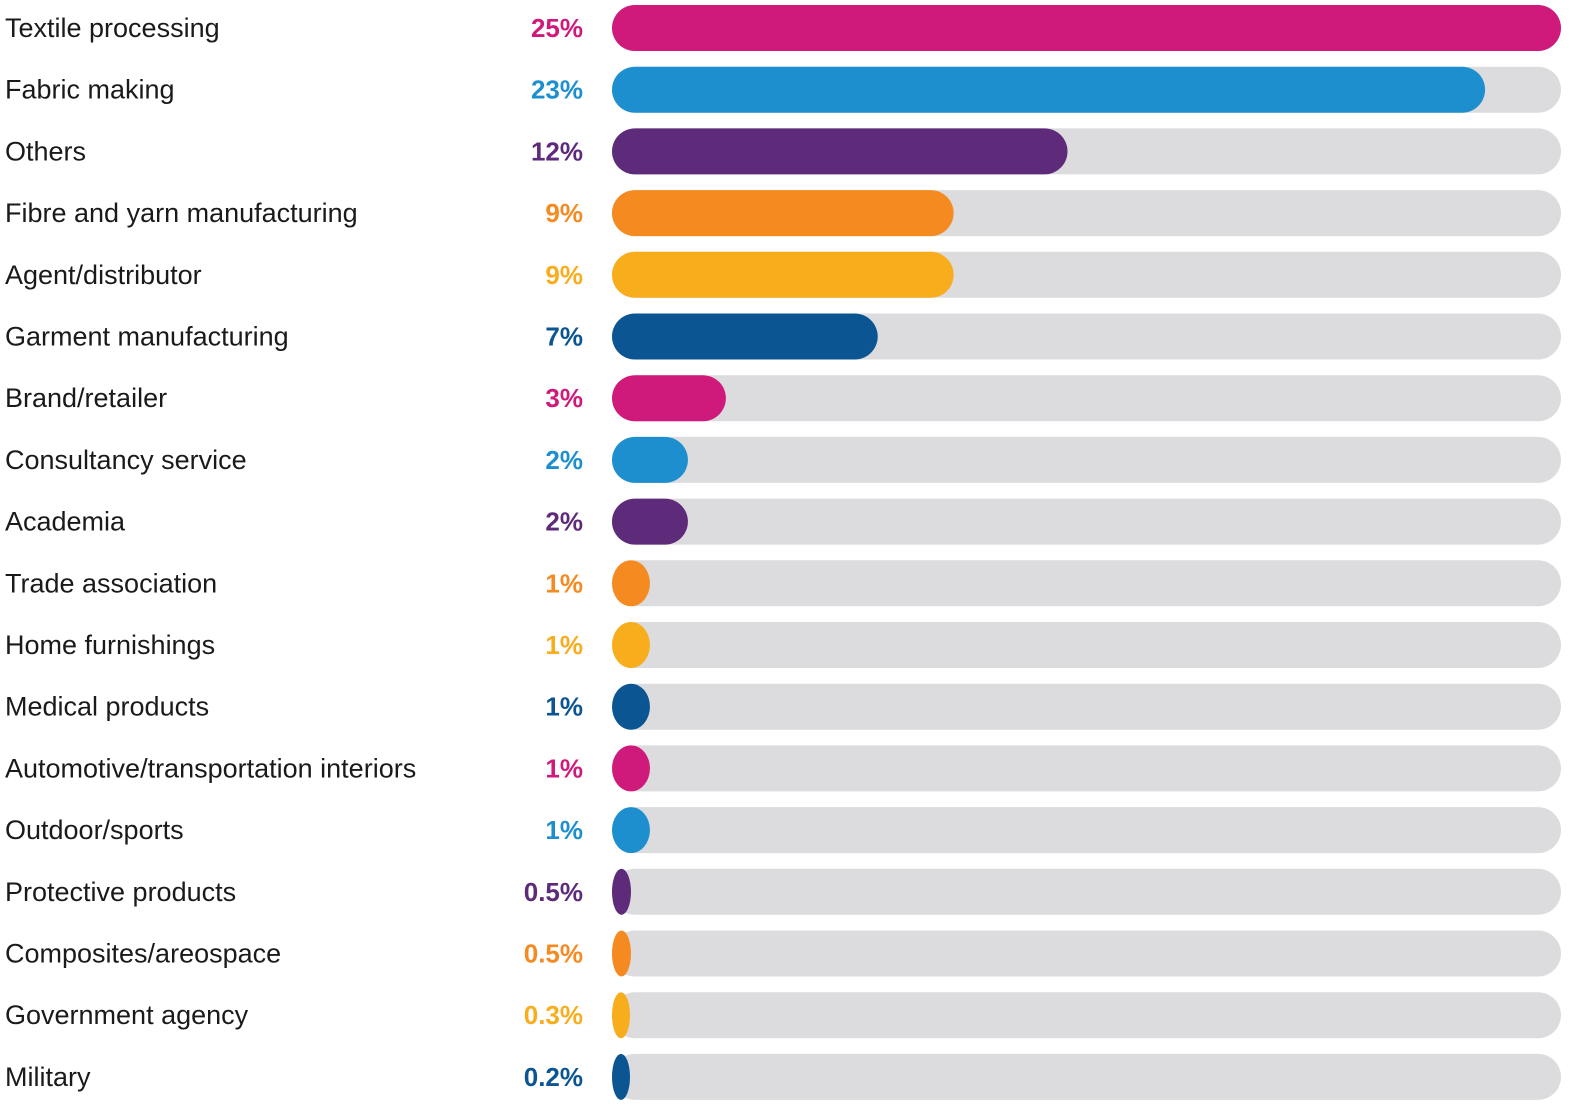 The width and height of the screenshot is (1581, 1115). Describe the element at coordinates (181, 213) in the screenshot. I see `category-label: Fibre and yarn manufacturing` at that location.